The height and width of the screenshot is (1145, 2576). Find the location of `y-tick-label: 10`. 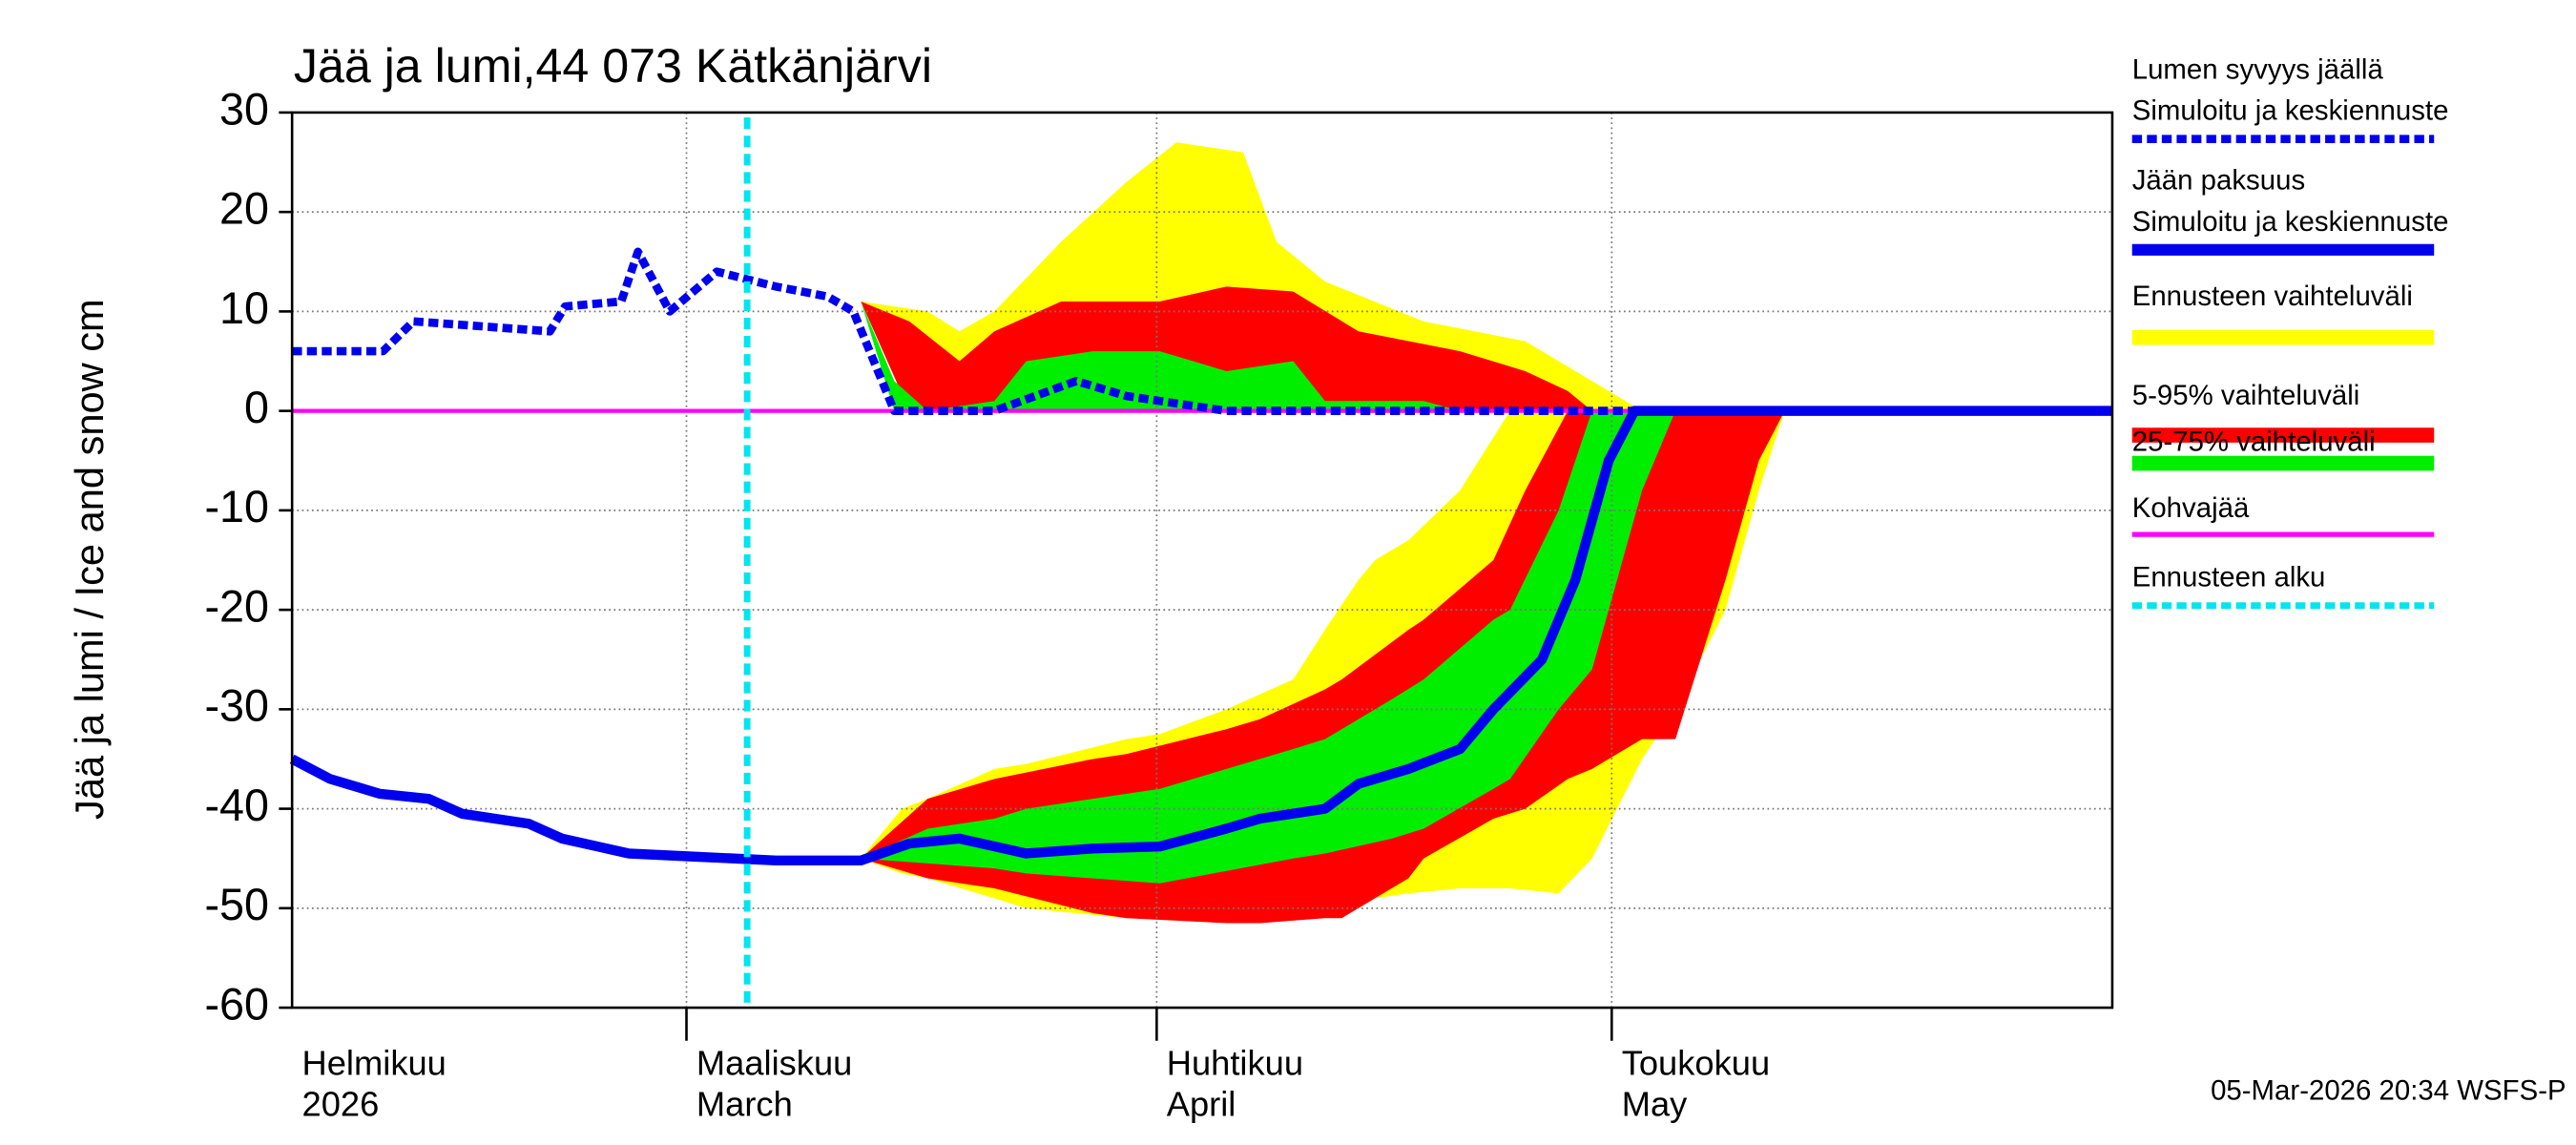

y-tick-label: 10 is located at coordinates (244, 308).